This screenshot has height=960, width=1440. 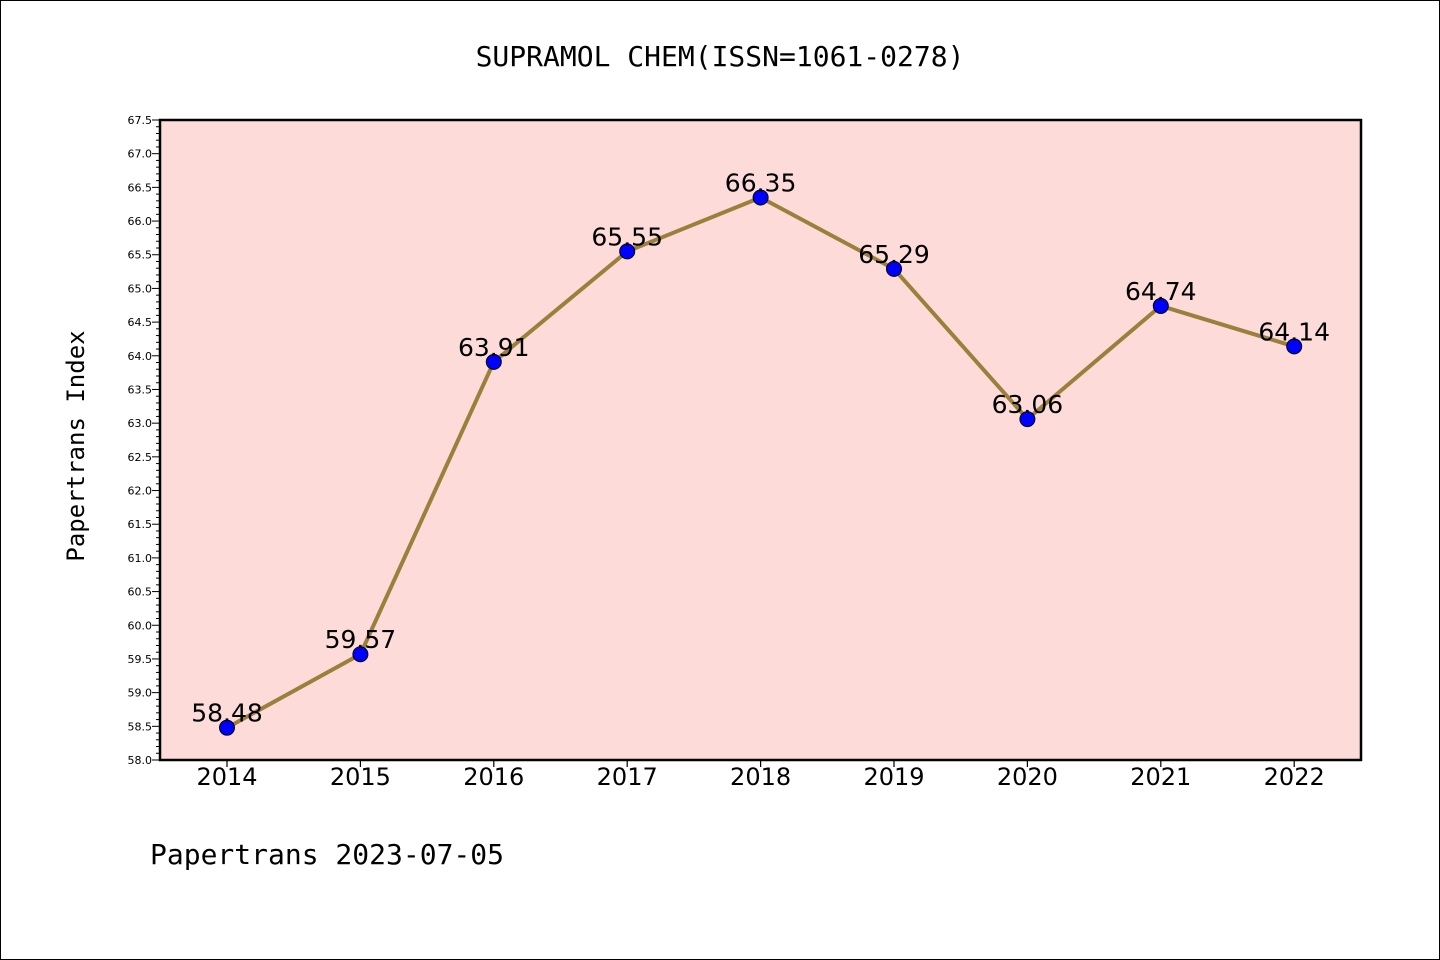 I want to click on y-tick-label: 61.5, so click(x=140, y=524).